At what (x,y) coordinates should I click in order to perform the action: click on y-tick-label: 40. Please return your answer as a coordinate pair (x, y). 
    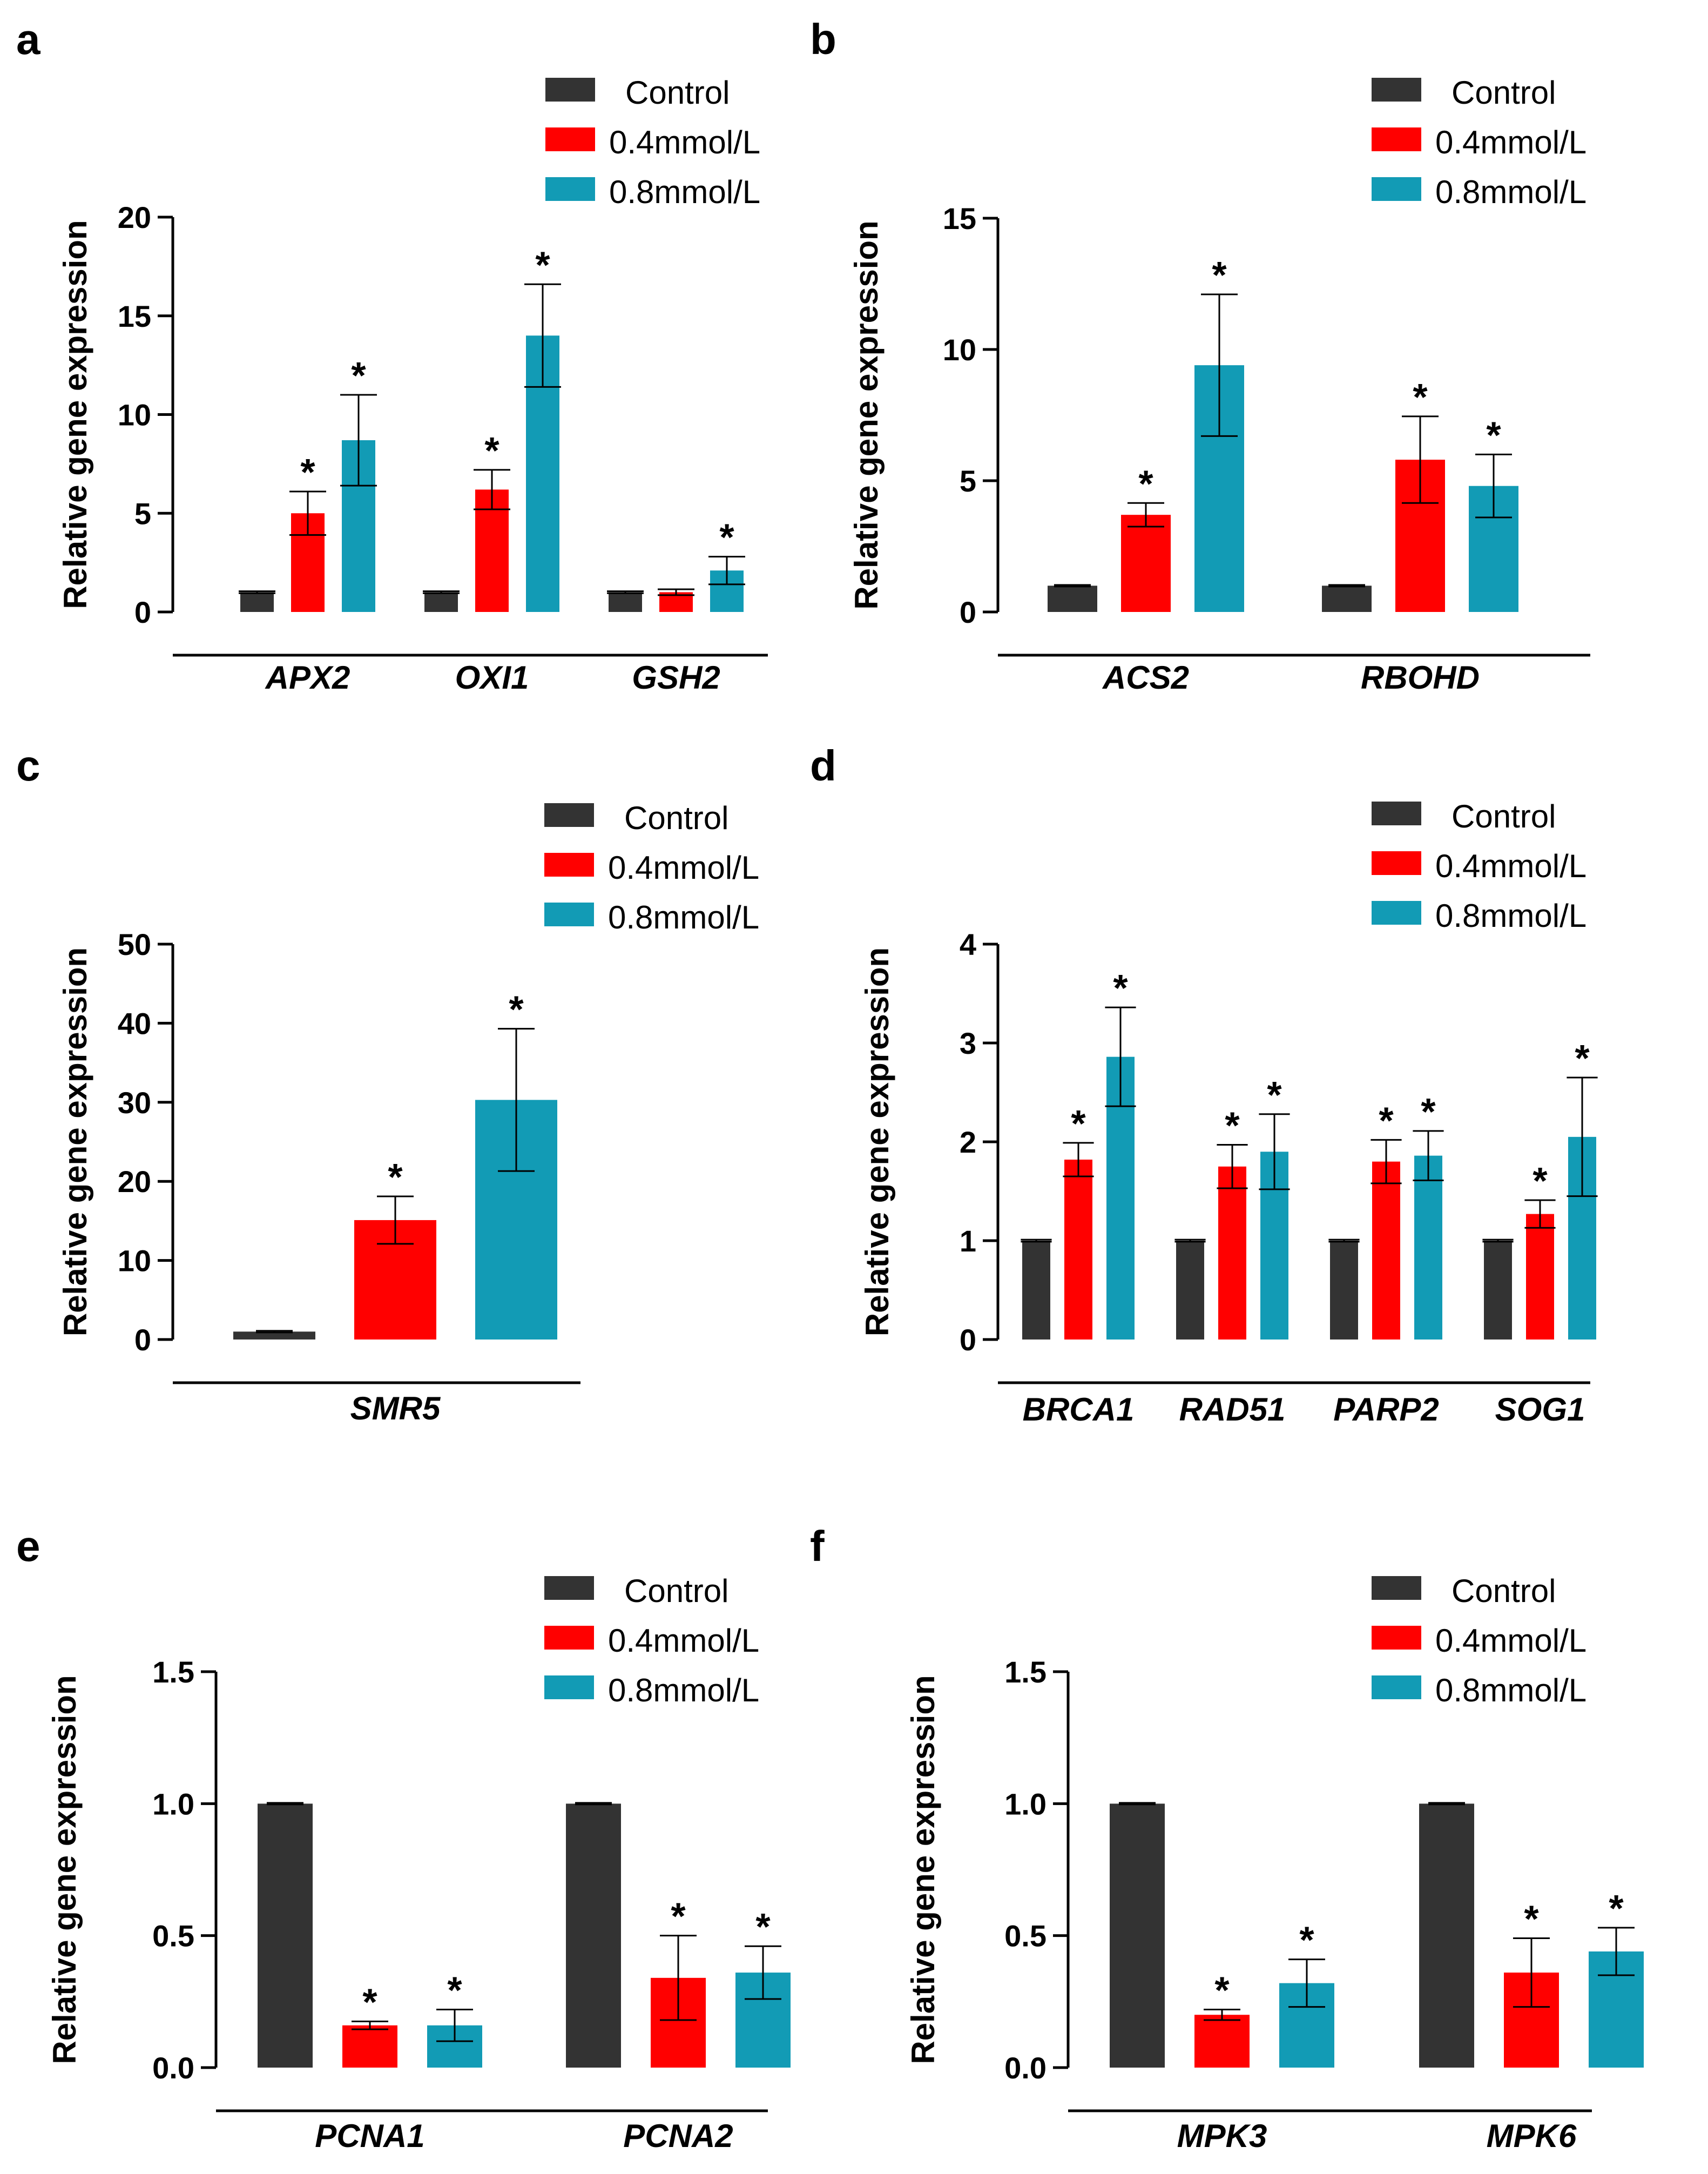
    Looking at the image, I should click on (135, 1023).